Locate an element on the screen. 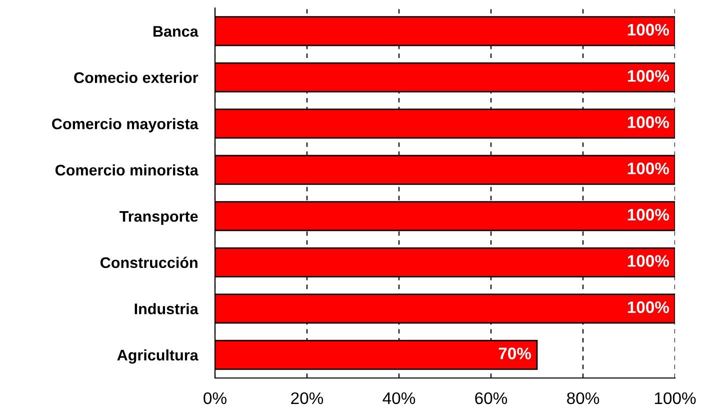 The height and width of the screenshot is (418, 701). x-tick-label: 80% is located at coordinates (583, 398).